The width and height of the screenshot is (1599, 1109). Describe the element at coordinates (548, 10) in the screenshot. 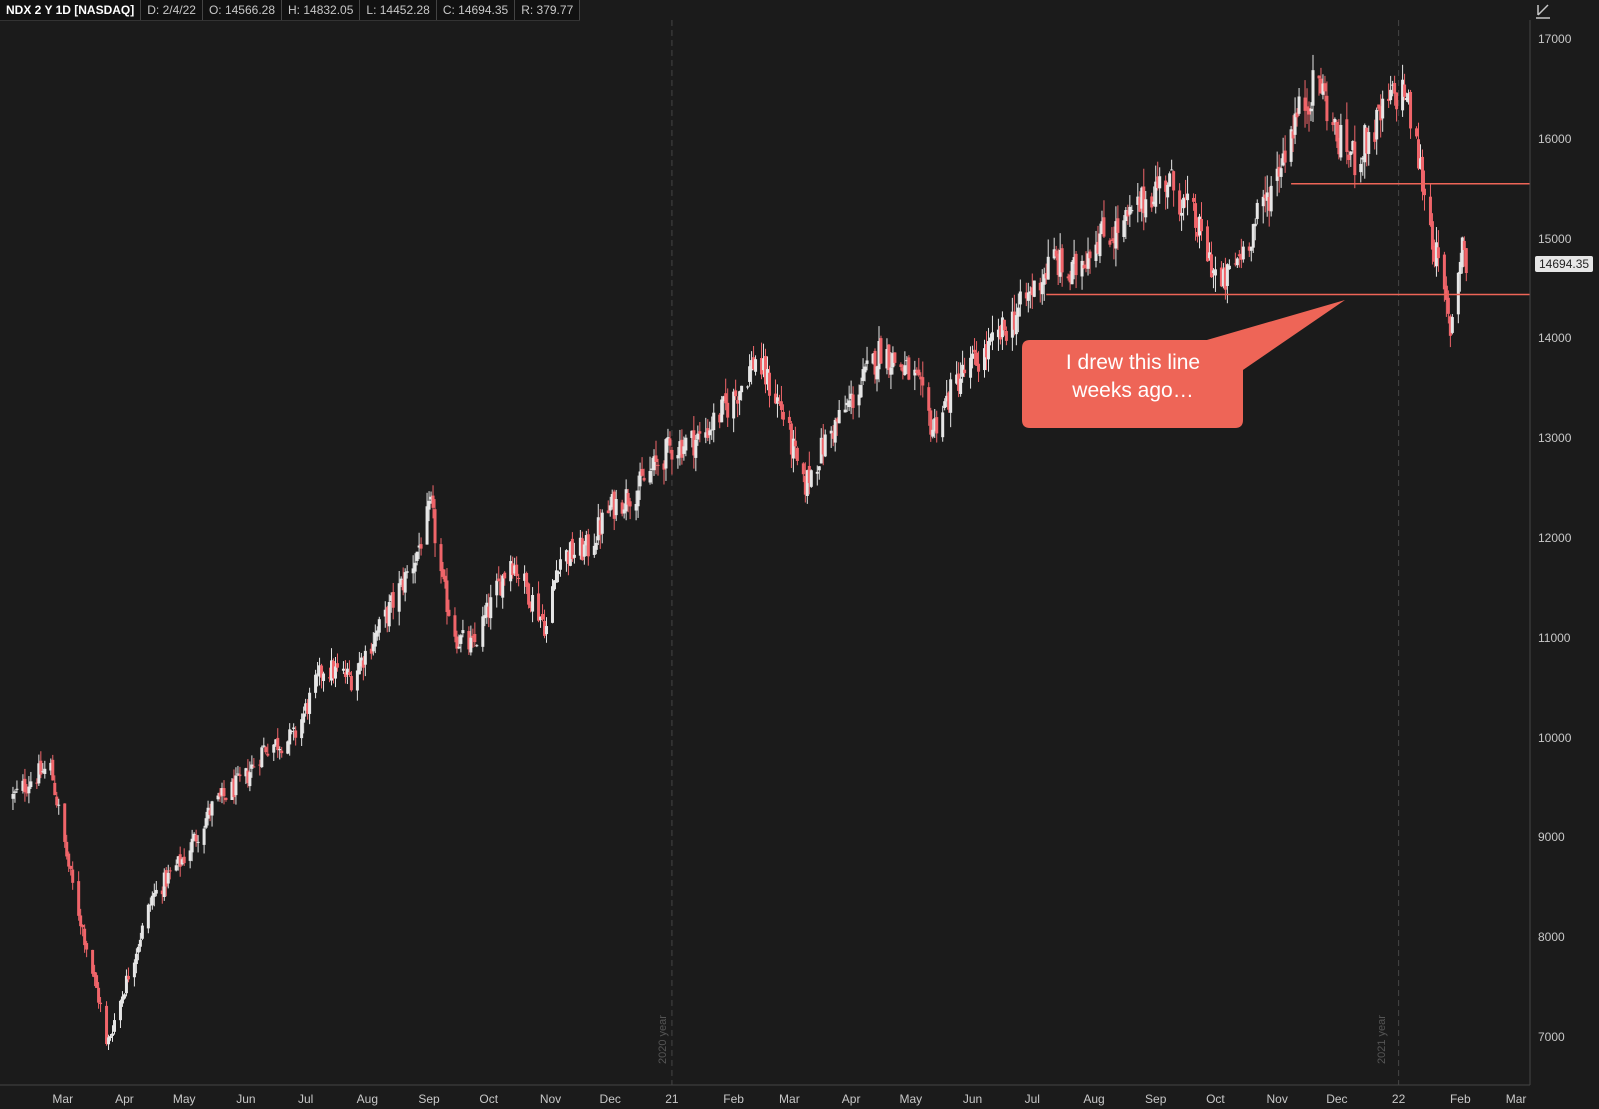

I see `range-readout: R: 379.77` at that location.